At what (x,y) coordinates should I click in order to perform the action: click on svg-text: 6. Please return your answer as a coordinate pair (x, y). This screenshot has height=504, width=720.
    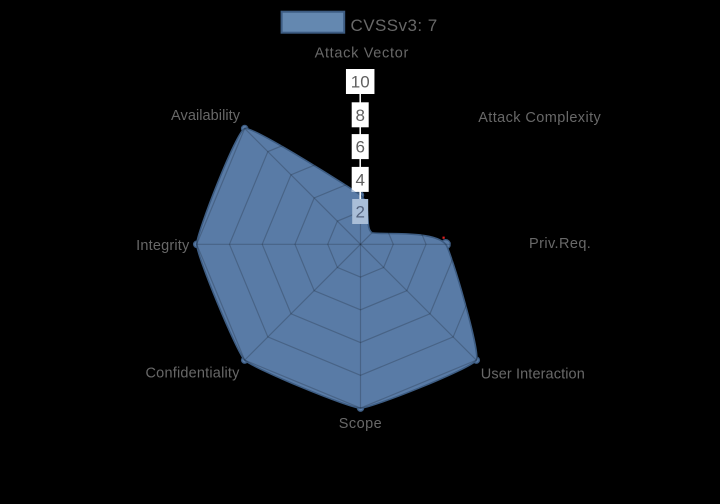
    Looking at the image, I should click on (359, 147).